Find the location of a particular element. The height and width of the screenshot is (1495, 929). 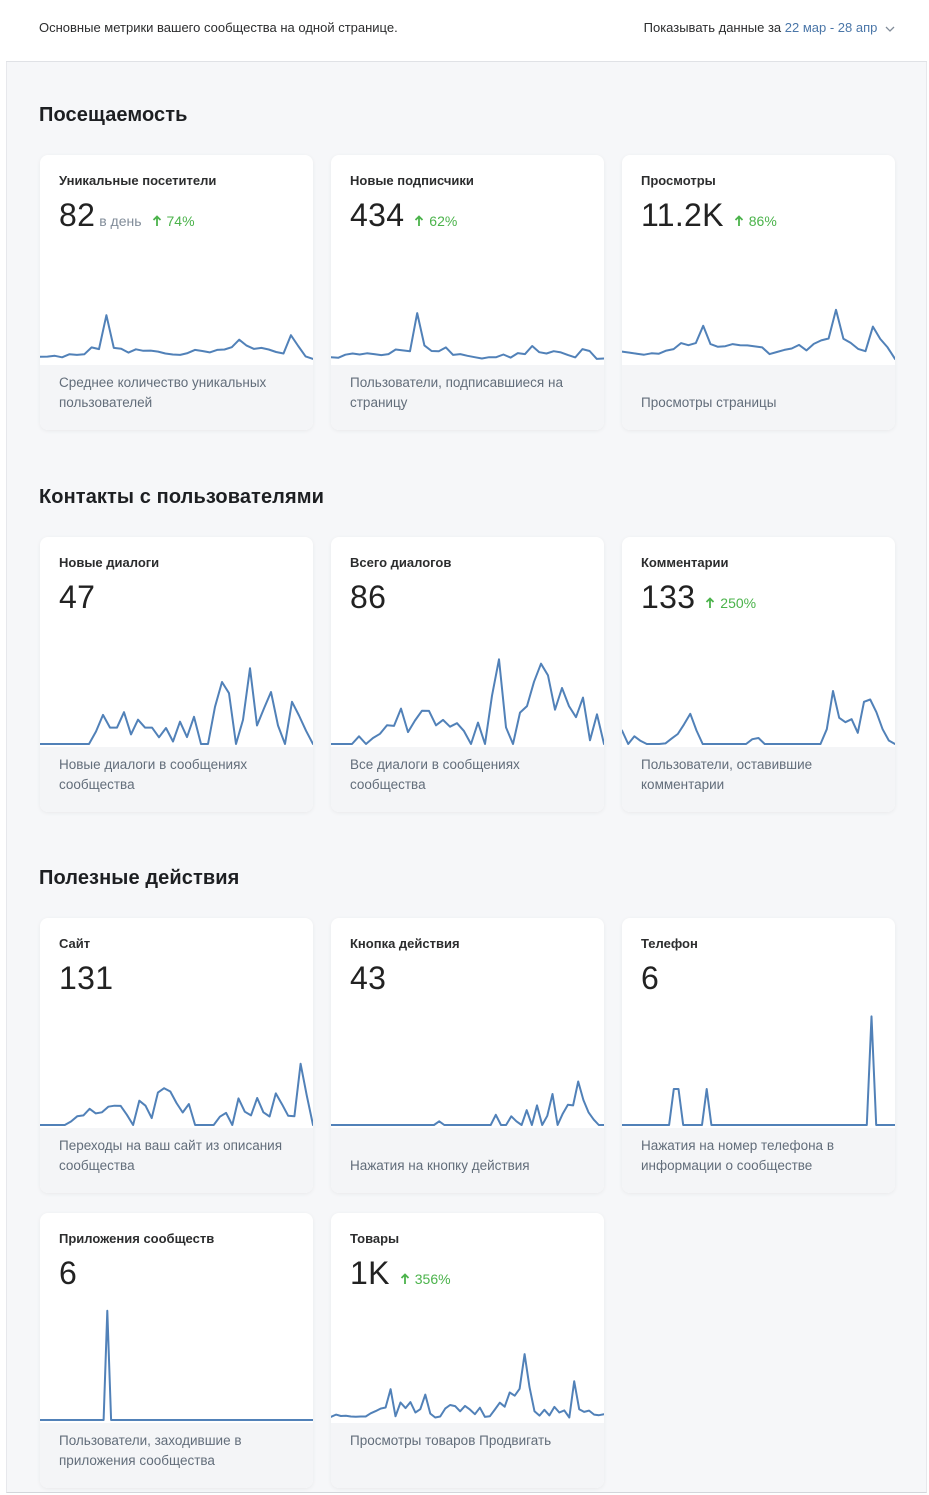

card-title: Всего диалогов is located at coordinates (401, 562).